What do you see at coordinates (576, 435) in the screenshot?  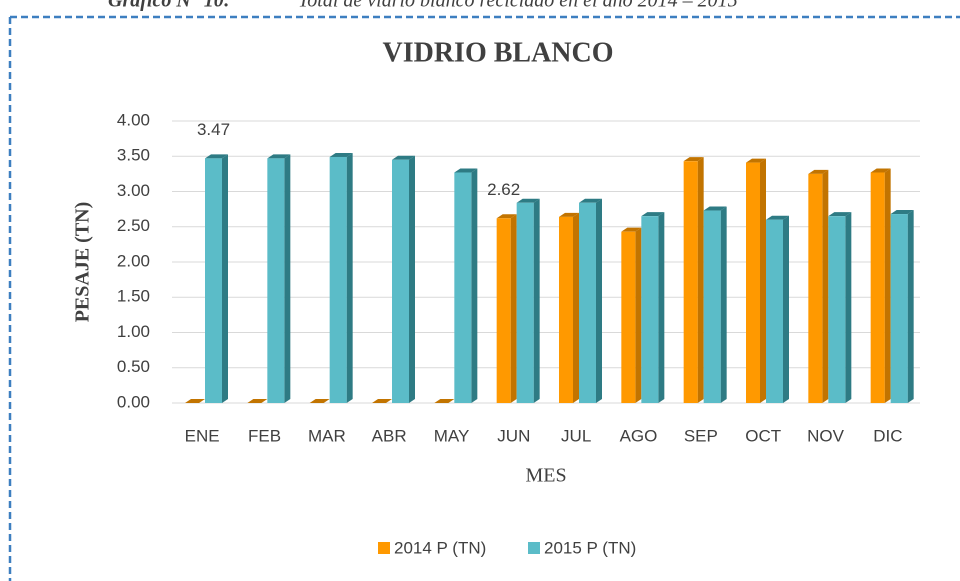 I see `x-tick-label: JUL` at bounding box center [576, 435].